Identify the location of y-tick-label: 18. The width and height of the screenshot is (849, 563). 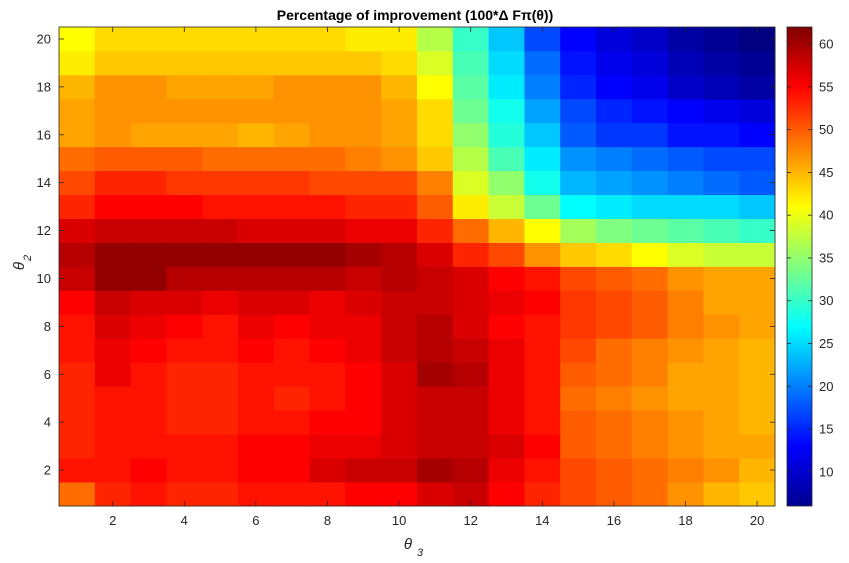
(44, 86).